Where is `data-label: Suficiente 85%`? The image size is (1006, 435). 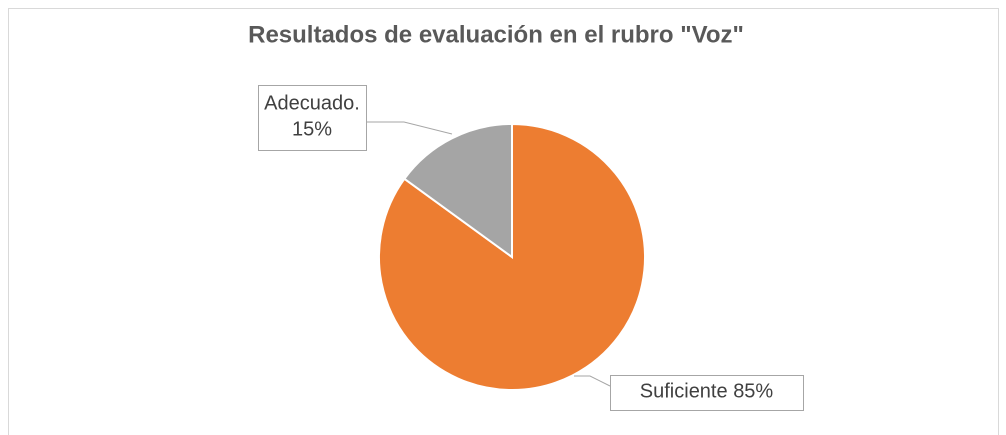 data-label: Suficiente 85% is located at coordinates (707, 392).